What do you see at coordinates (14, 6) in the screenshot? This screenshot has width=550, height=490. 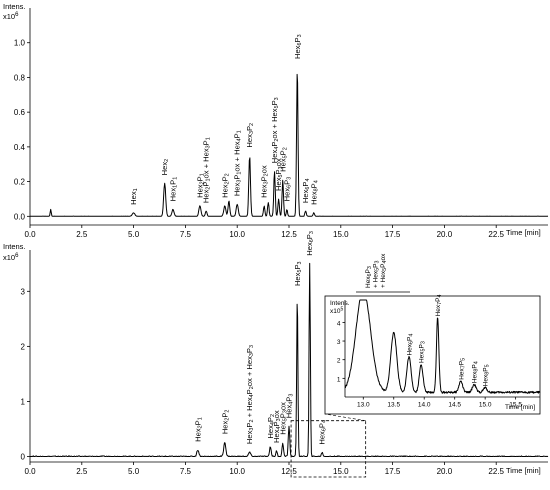 I see `top-y-axis-title: Intens.` at bounding box center [14, 6].